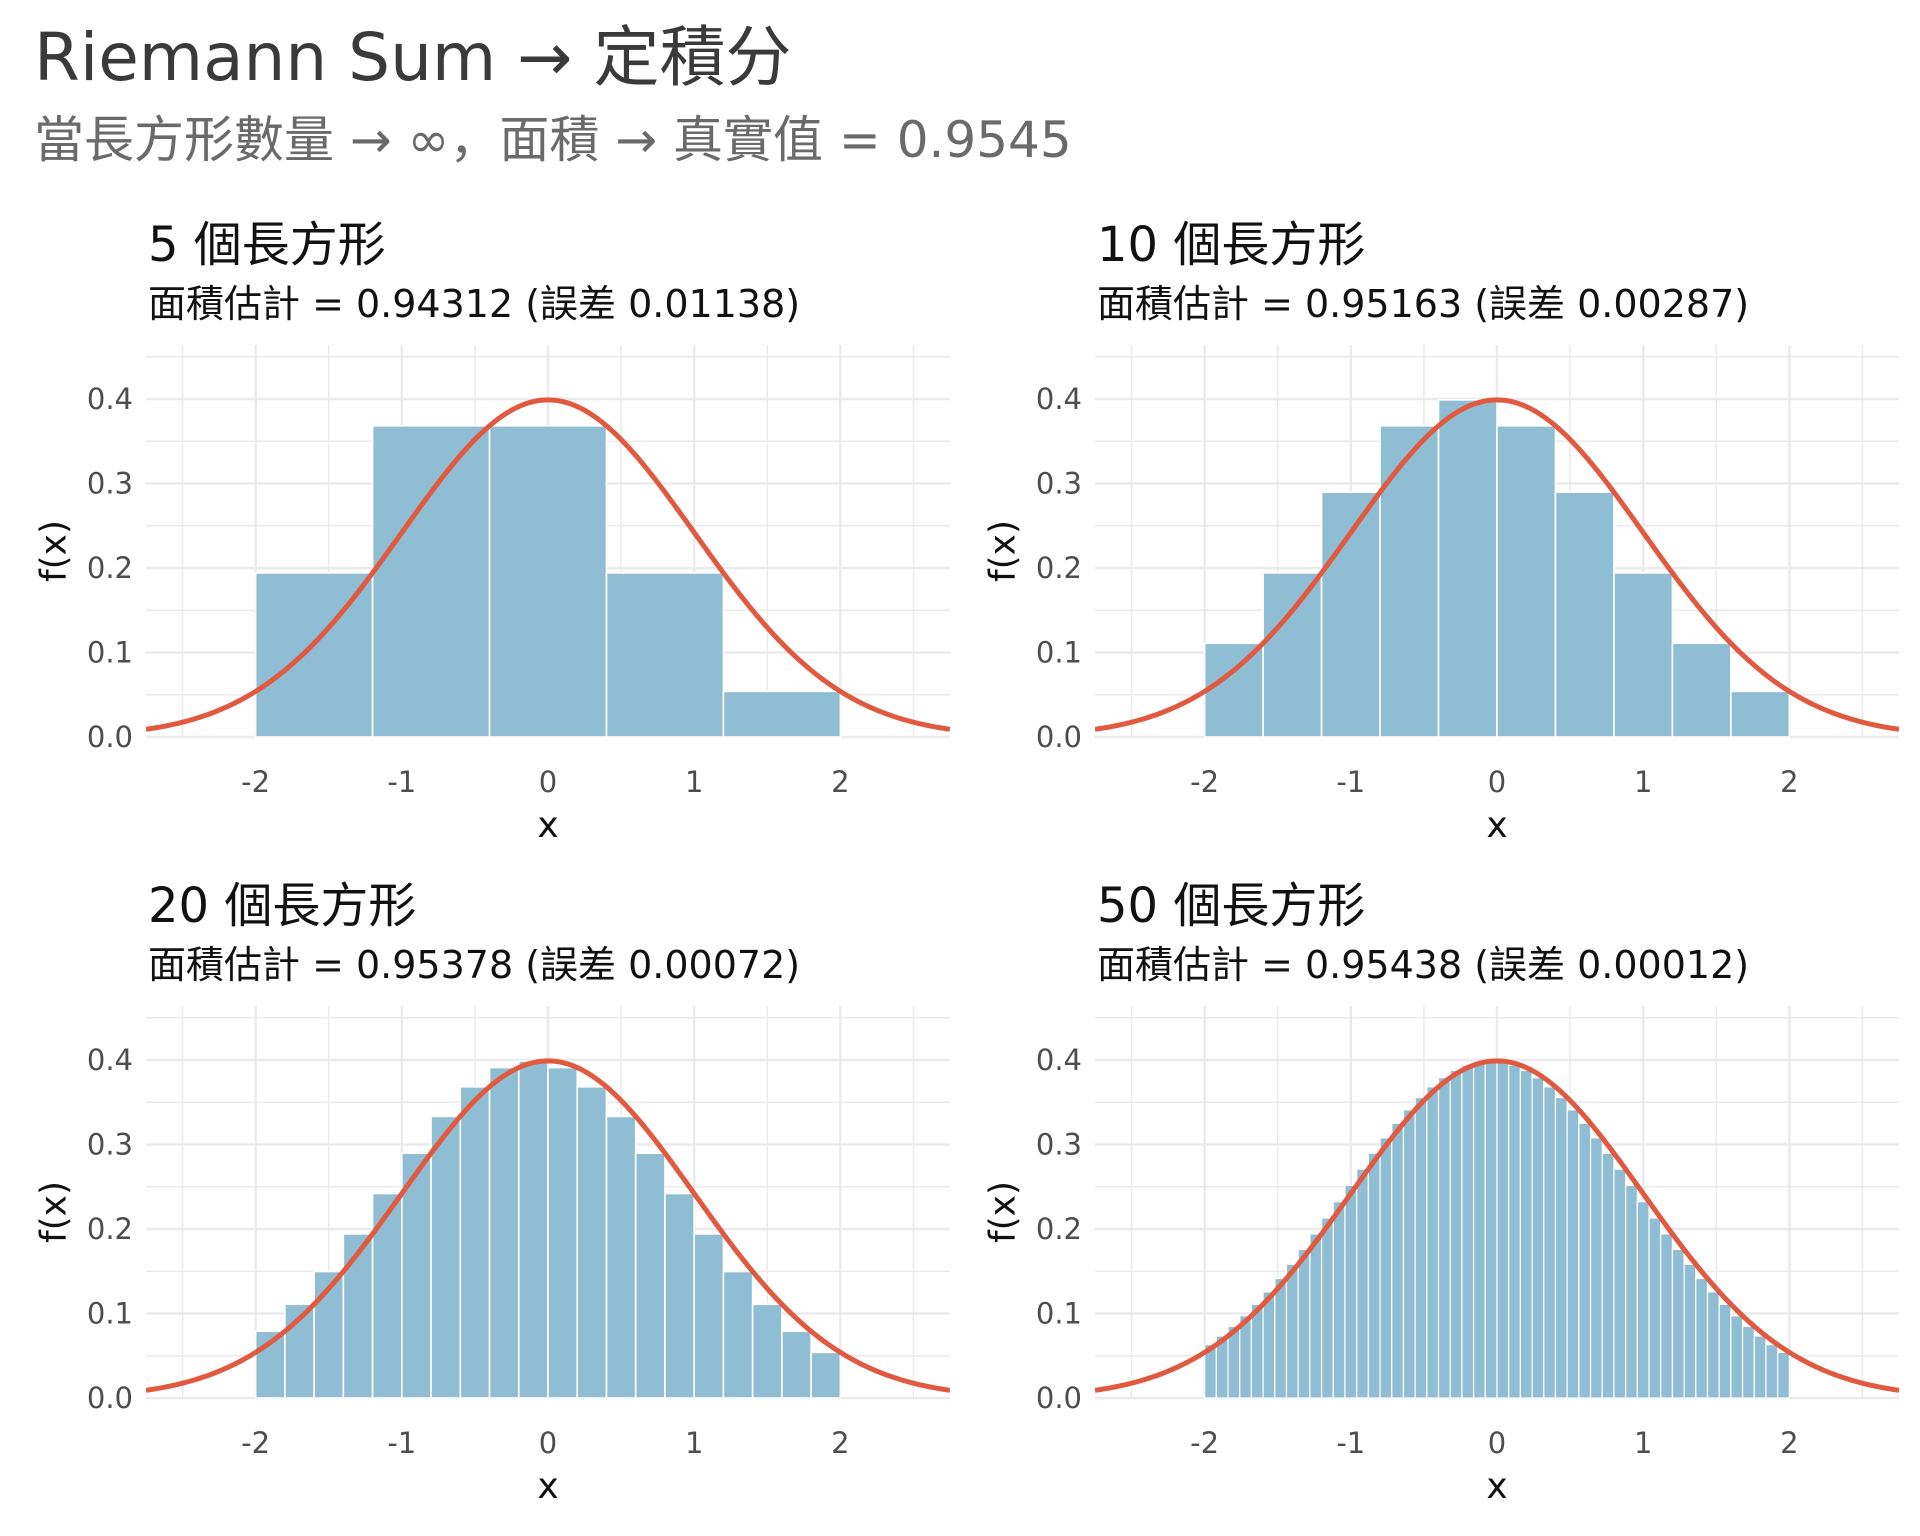  What do you see at coordinates (1231, 245) in the screenshot?
I see `panel-title: 10 個長方形` at bounding box center [1231, 245].